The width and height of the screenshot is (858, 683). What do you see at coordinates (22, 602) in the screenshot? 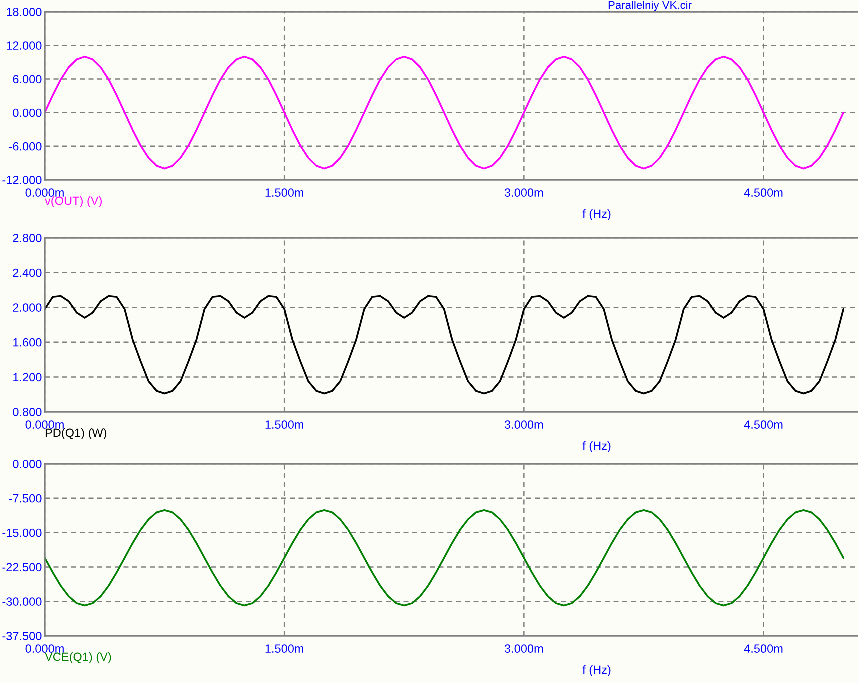
I see `y-tick-label: -30.000` at bounding box center [22, 602].